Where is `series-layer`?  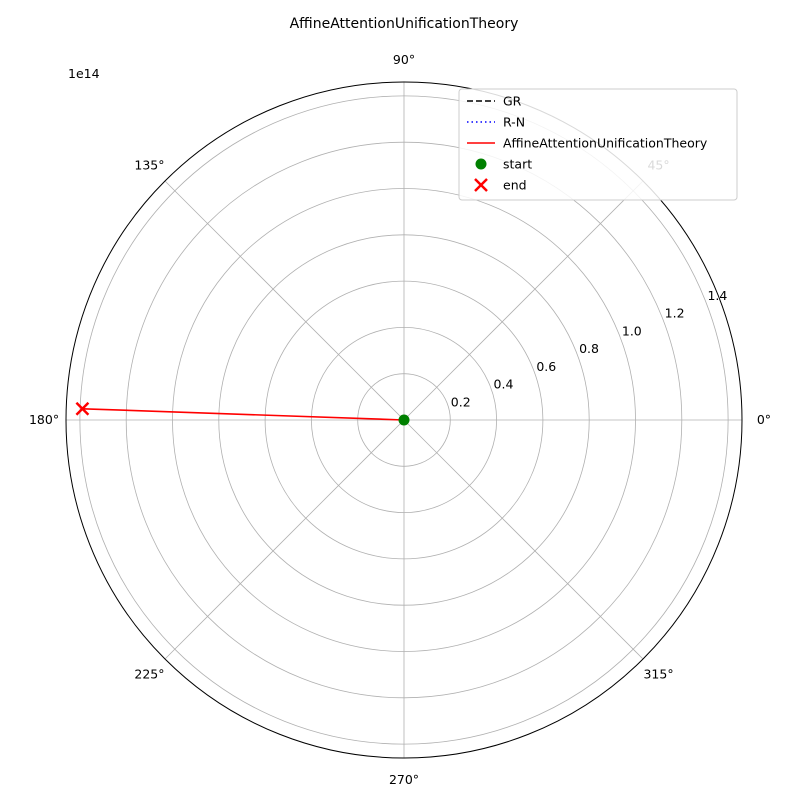
series-layer is located at coordinates (242, 413).